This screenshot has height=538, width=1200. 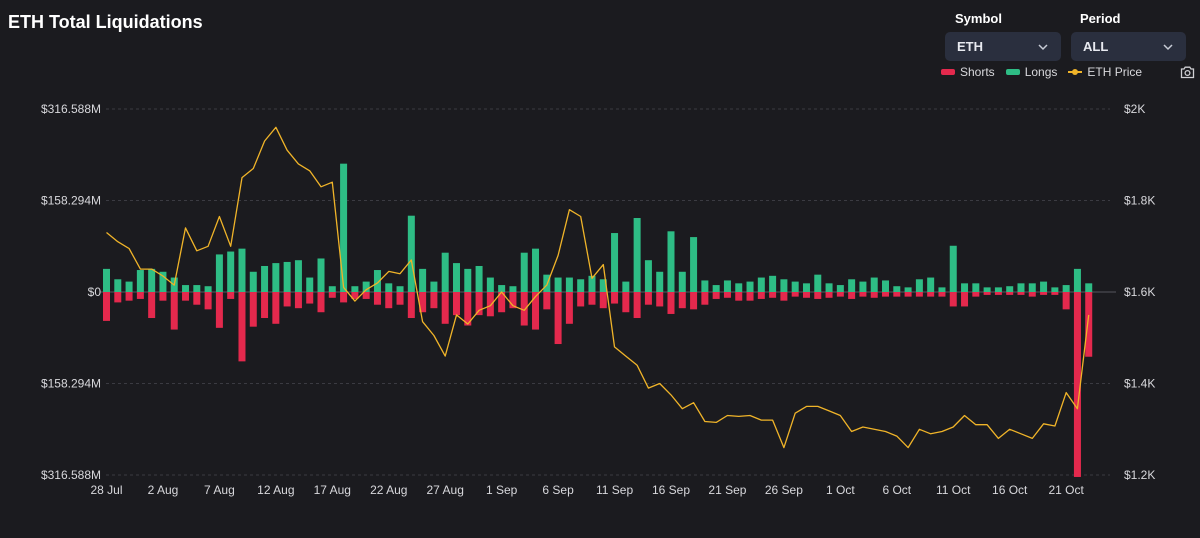 What do you see at coordinates (968, 72) in the screenshot?
I see `legend-item-shorts: Shorts` at bounding box center [968, 72].